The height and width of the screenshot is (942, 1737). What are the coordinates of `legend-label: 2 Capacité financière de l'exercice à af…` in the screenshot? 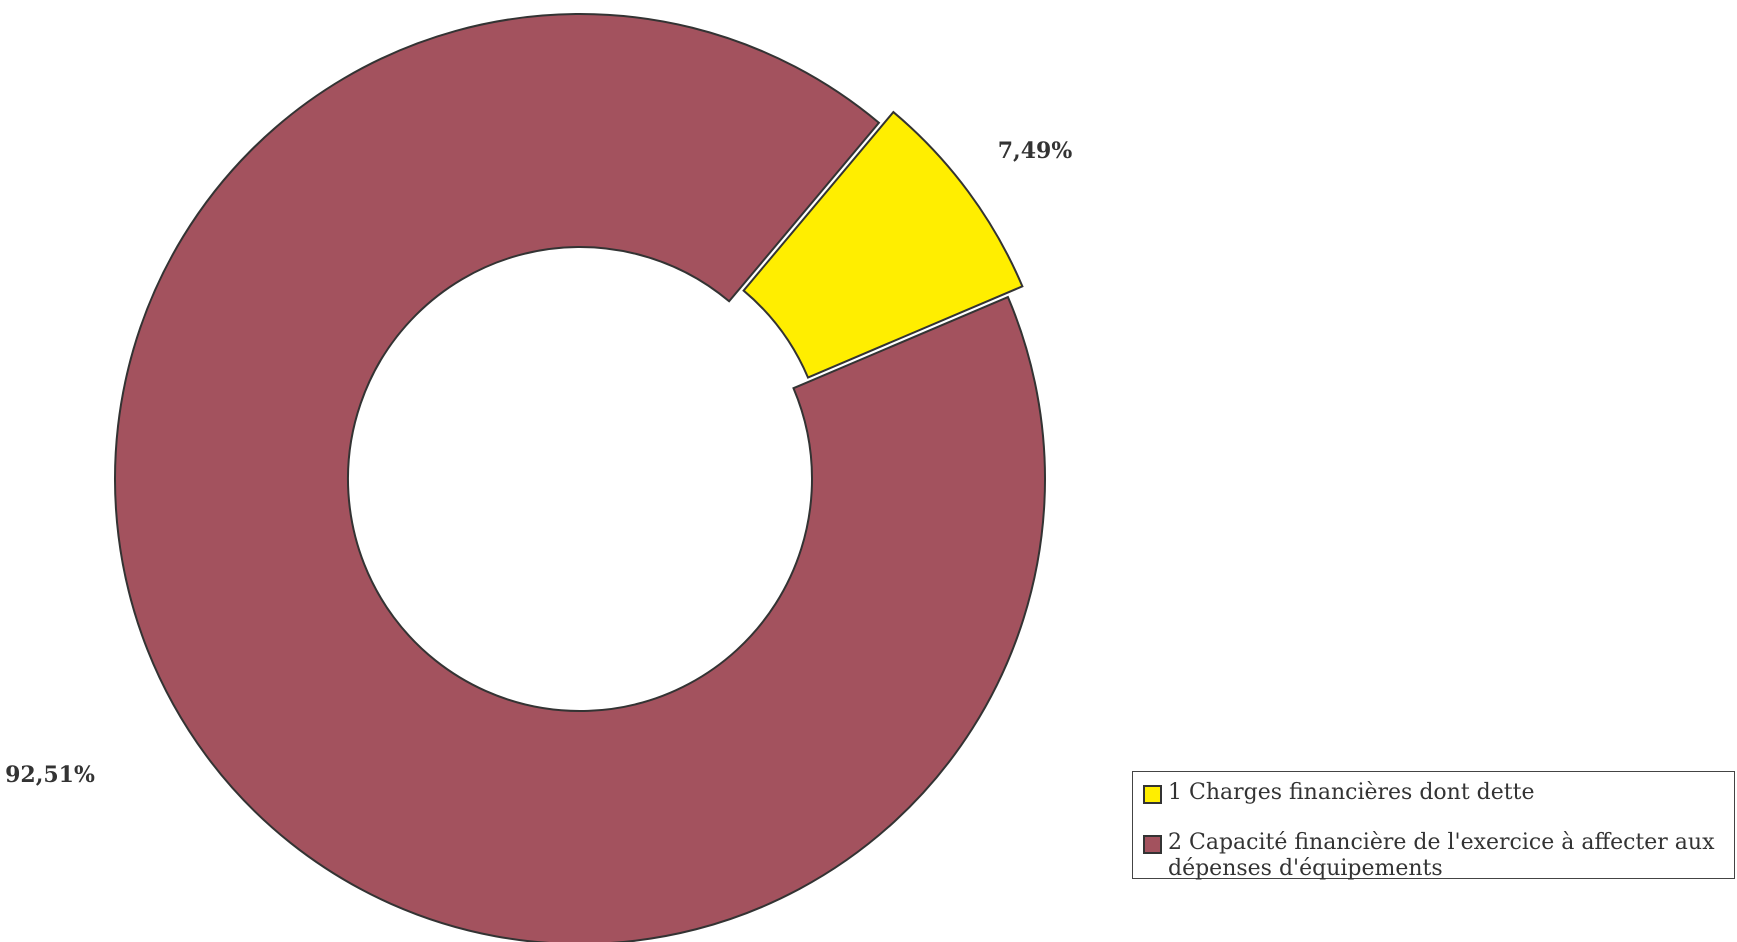 It's located at (1441, 855).